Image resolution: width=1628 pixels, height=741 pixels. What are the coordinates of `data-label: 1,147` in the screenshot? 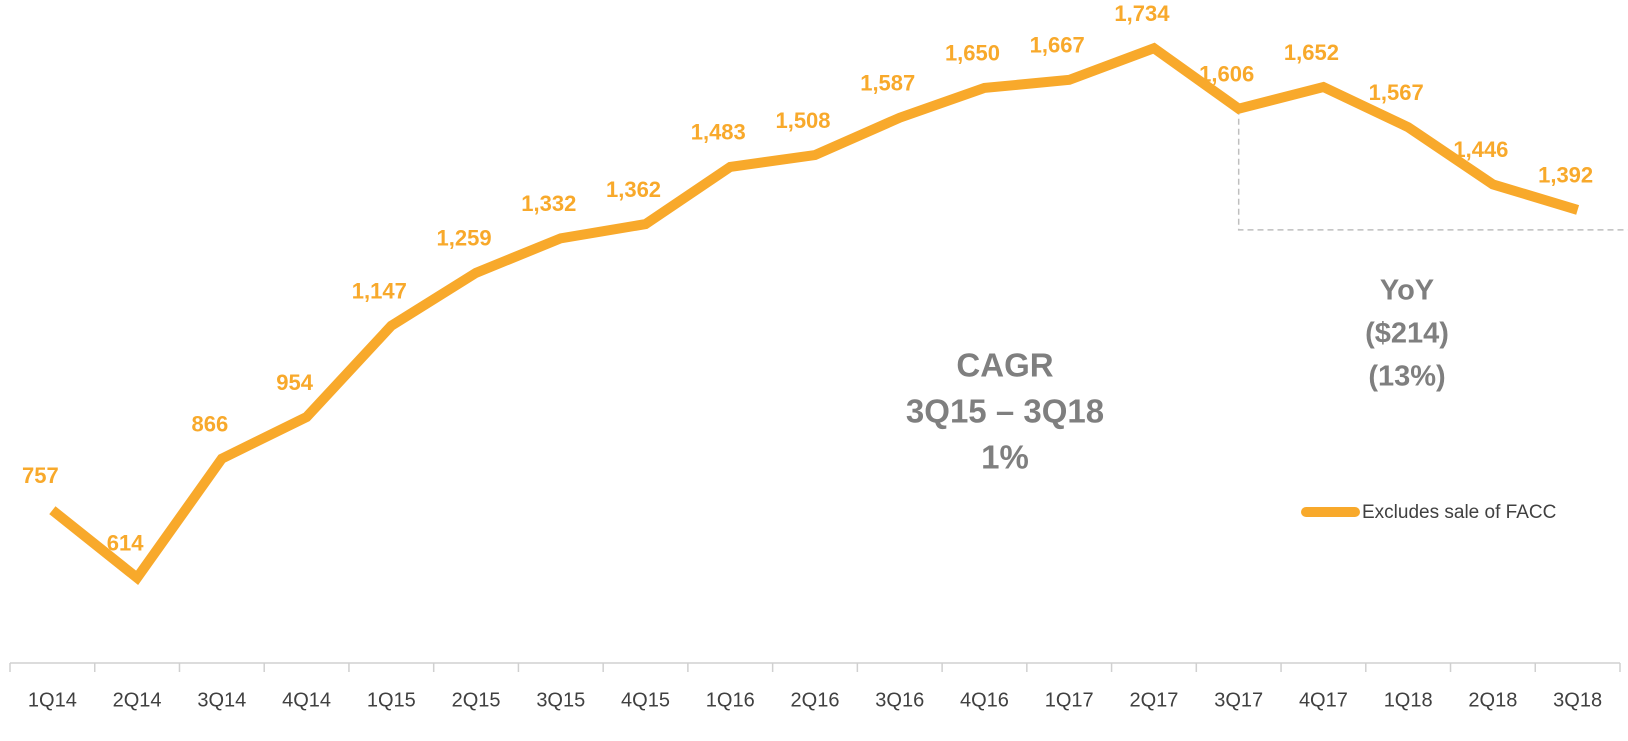 It's located at (379, 291).